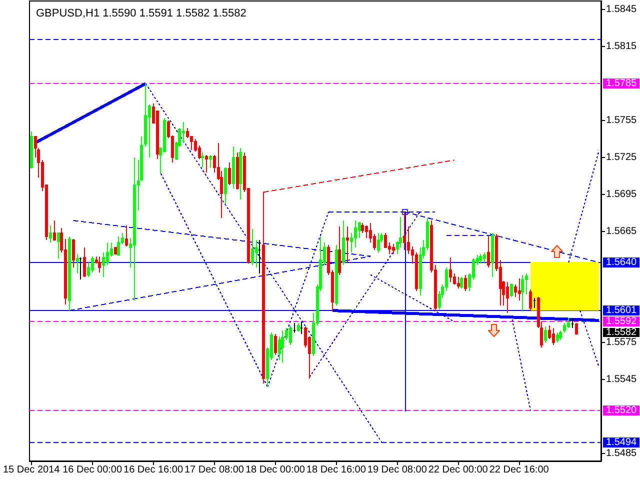  I want to click on y-tick-label: 1.5545, so click(622, 380).